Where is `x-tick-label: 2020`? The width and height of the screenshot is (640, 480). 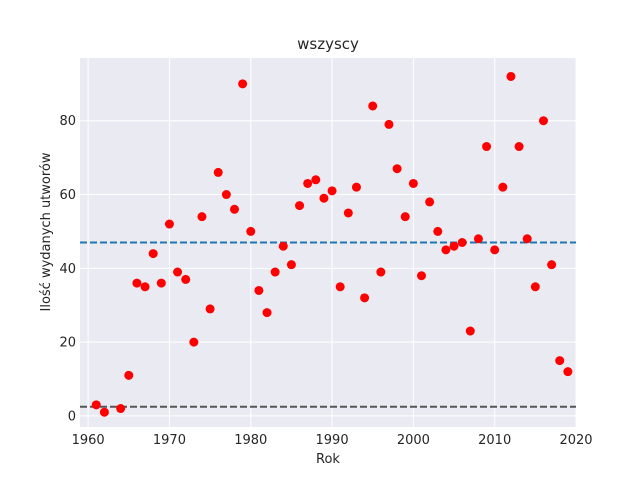 x-tick-label: 2020 is located at coordinates (575, 440).